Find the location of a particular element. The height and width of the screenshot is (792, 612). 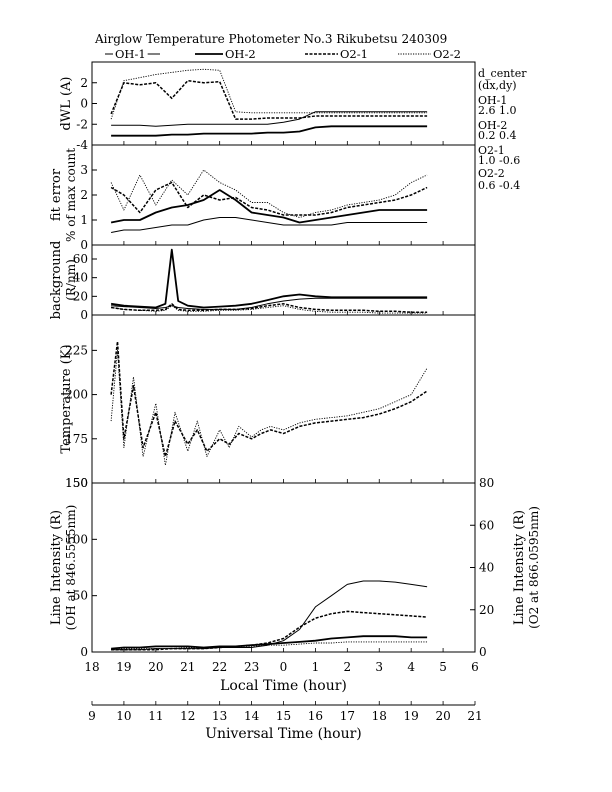

ylabel-fit_error: fit error is located at coordinates (56, 194).